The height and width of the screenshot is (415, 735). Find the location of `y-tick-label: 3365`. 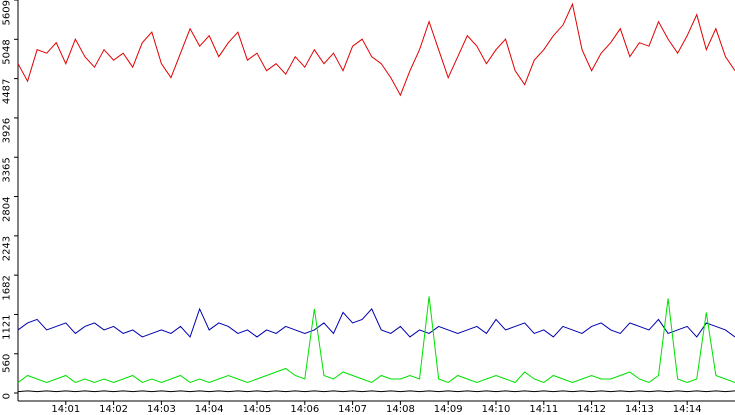

y-tick-label: 3365 is located at coordinates (6, 169).